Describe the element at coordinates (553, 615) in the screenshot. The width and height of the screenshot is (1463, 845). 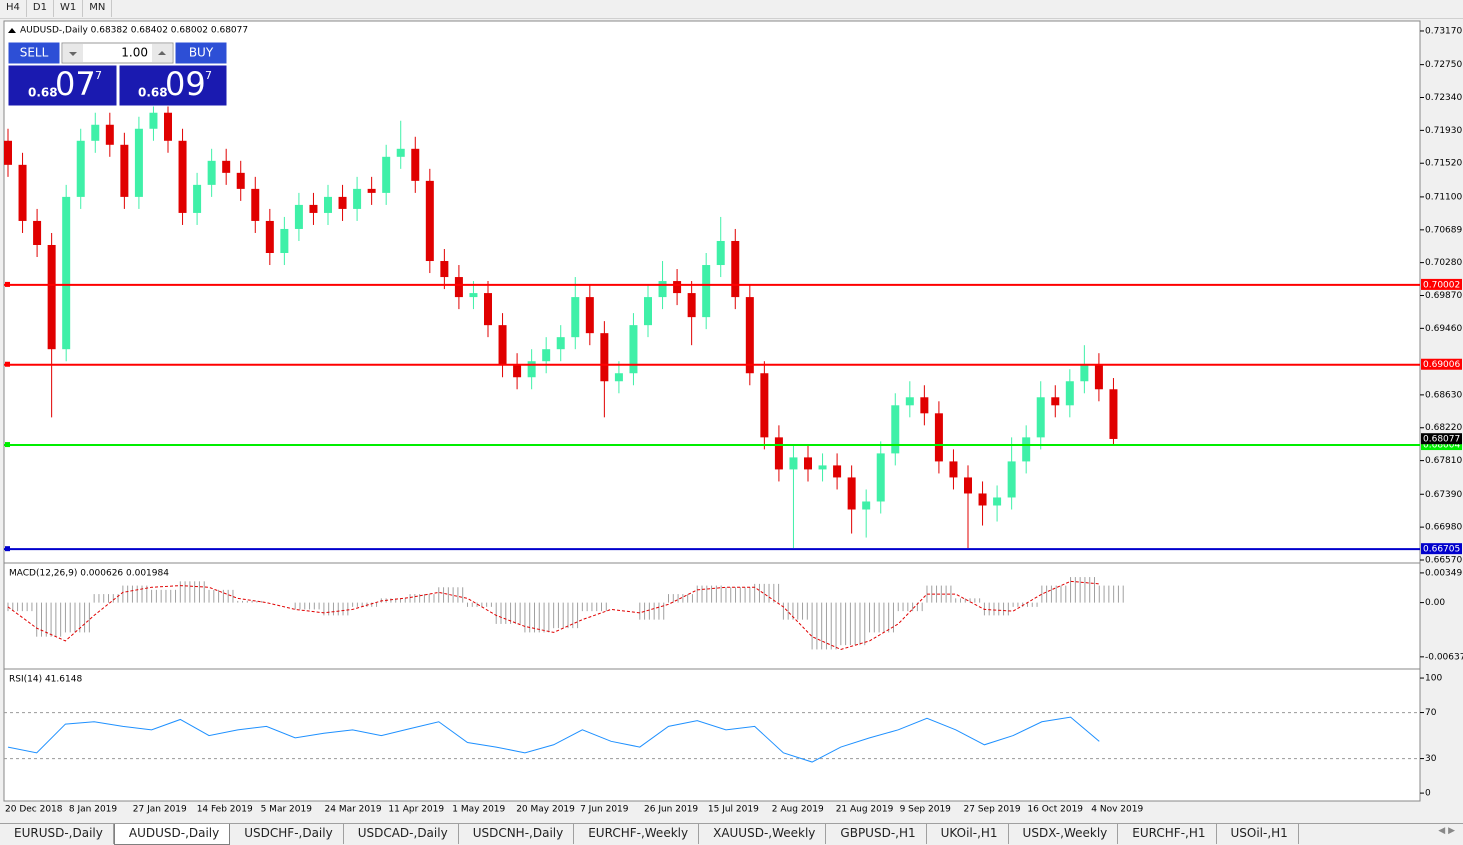
I see `macd-signal` at that location.